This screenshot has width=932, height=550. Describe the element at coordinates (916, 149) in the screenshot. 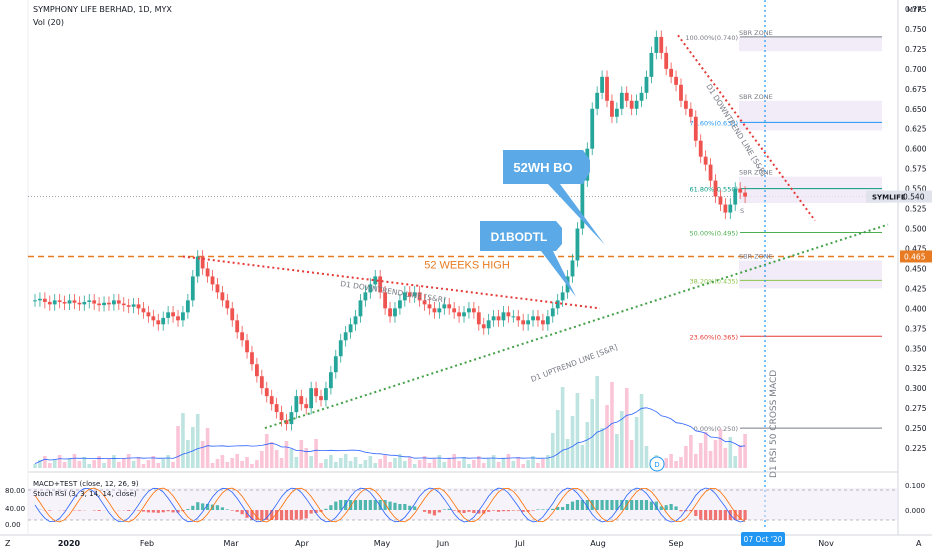

I see `y-tick-label: 0.600` at that location.